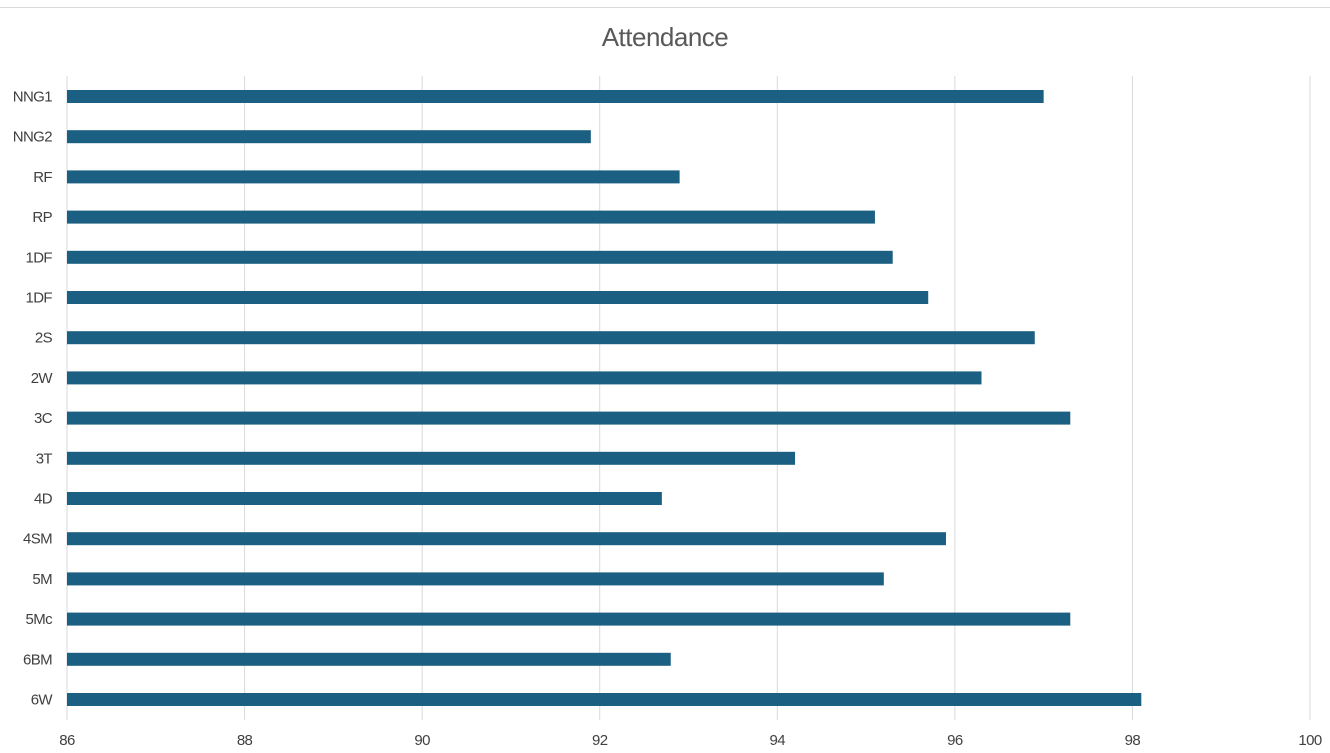 The width and height of the screenshot is (1330, 753). What do you see at coordinates (44, 458) in the screenshot?
I see `category-label: 3T` at bounding box center [44, 458].